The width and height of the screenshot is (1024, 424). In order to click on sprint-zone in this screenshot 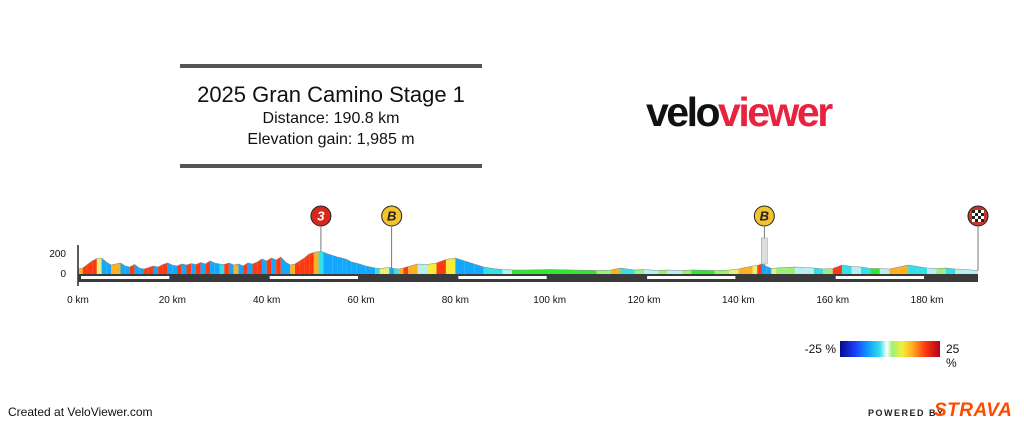, I will do `click(764, 251)`.